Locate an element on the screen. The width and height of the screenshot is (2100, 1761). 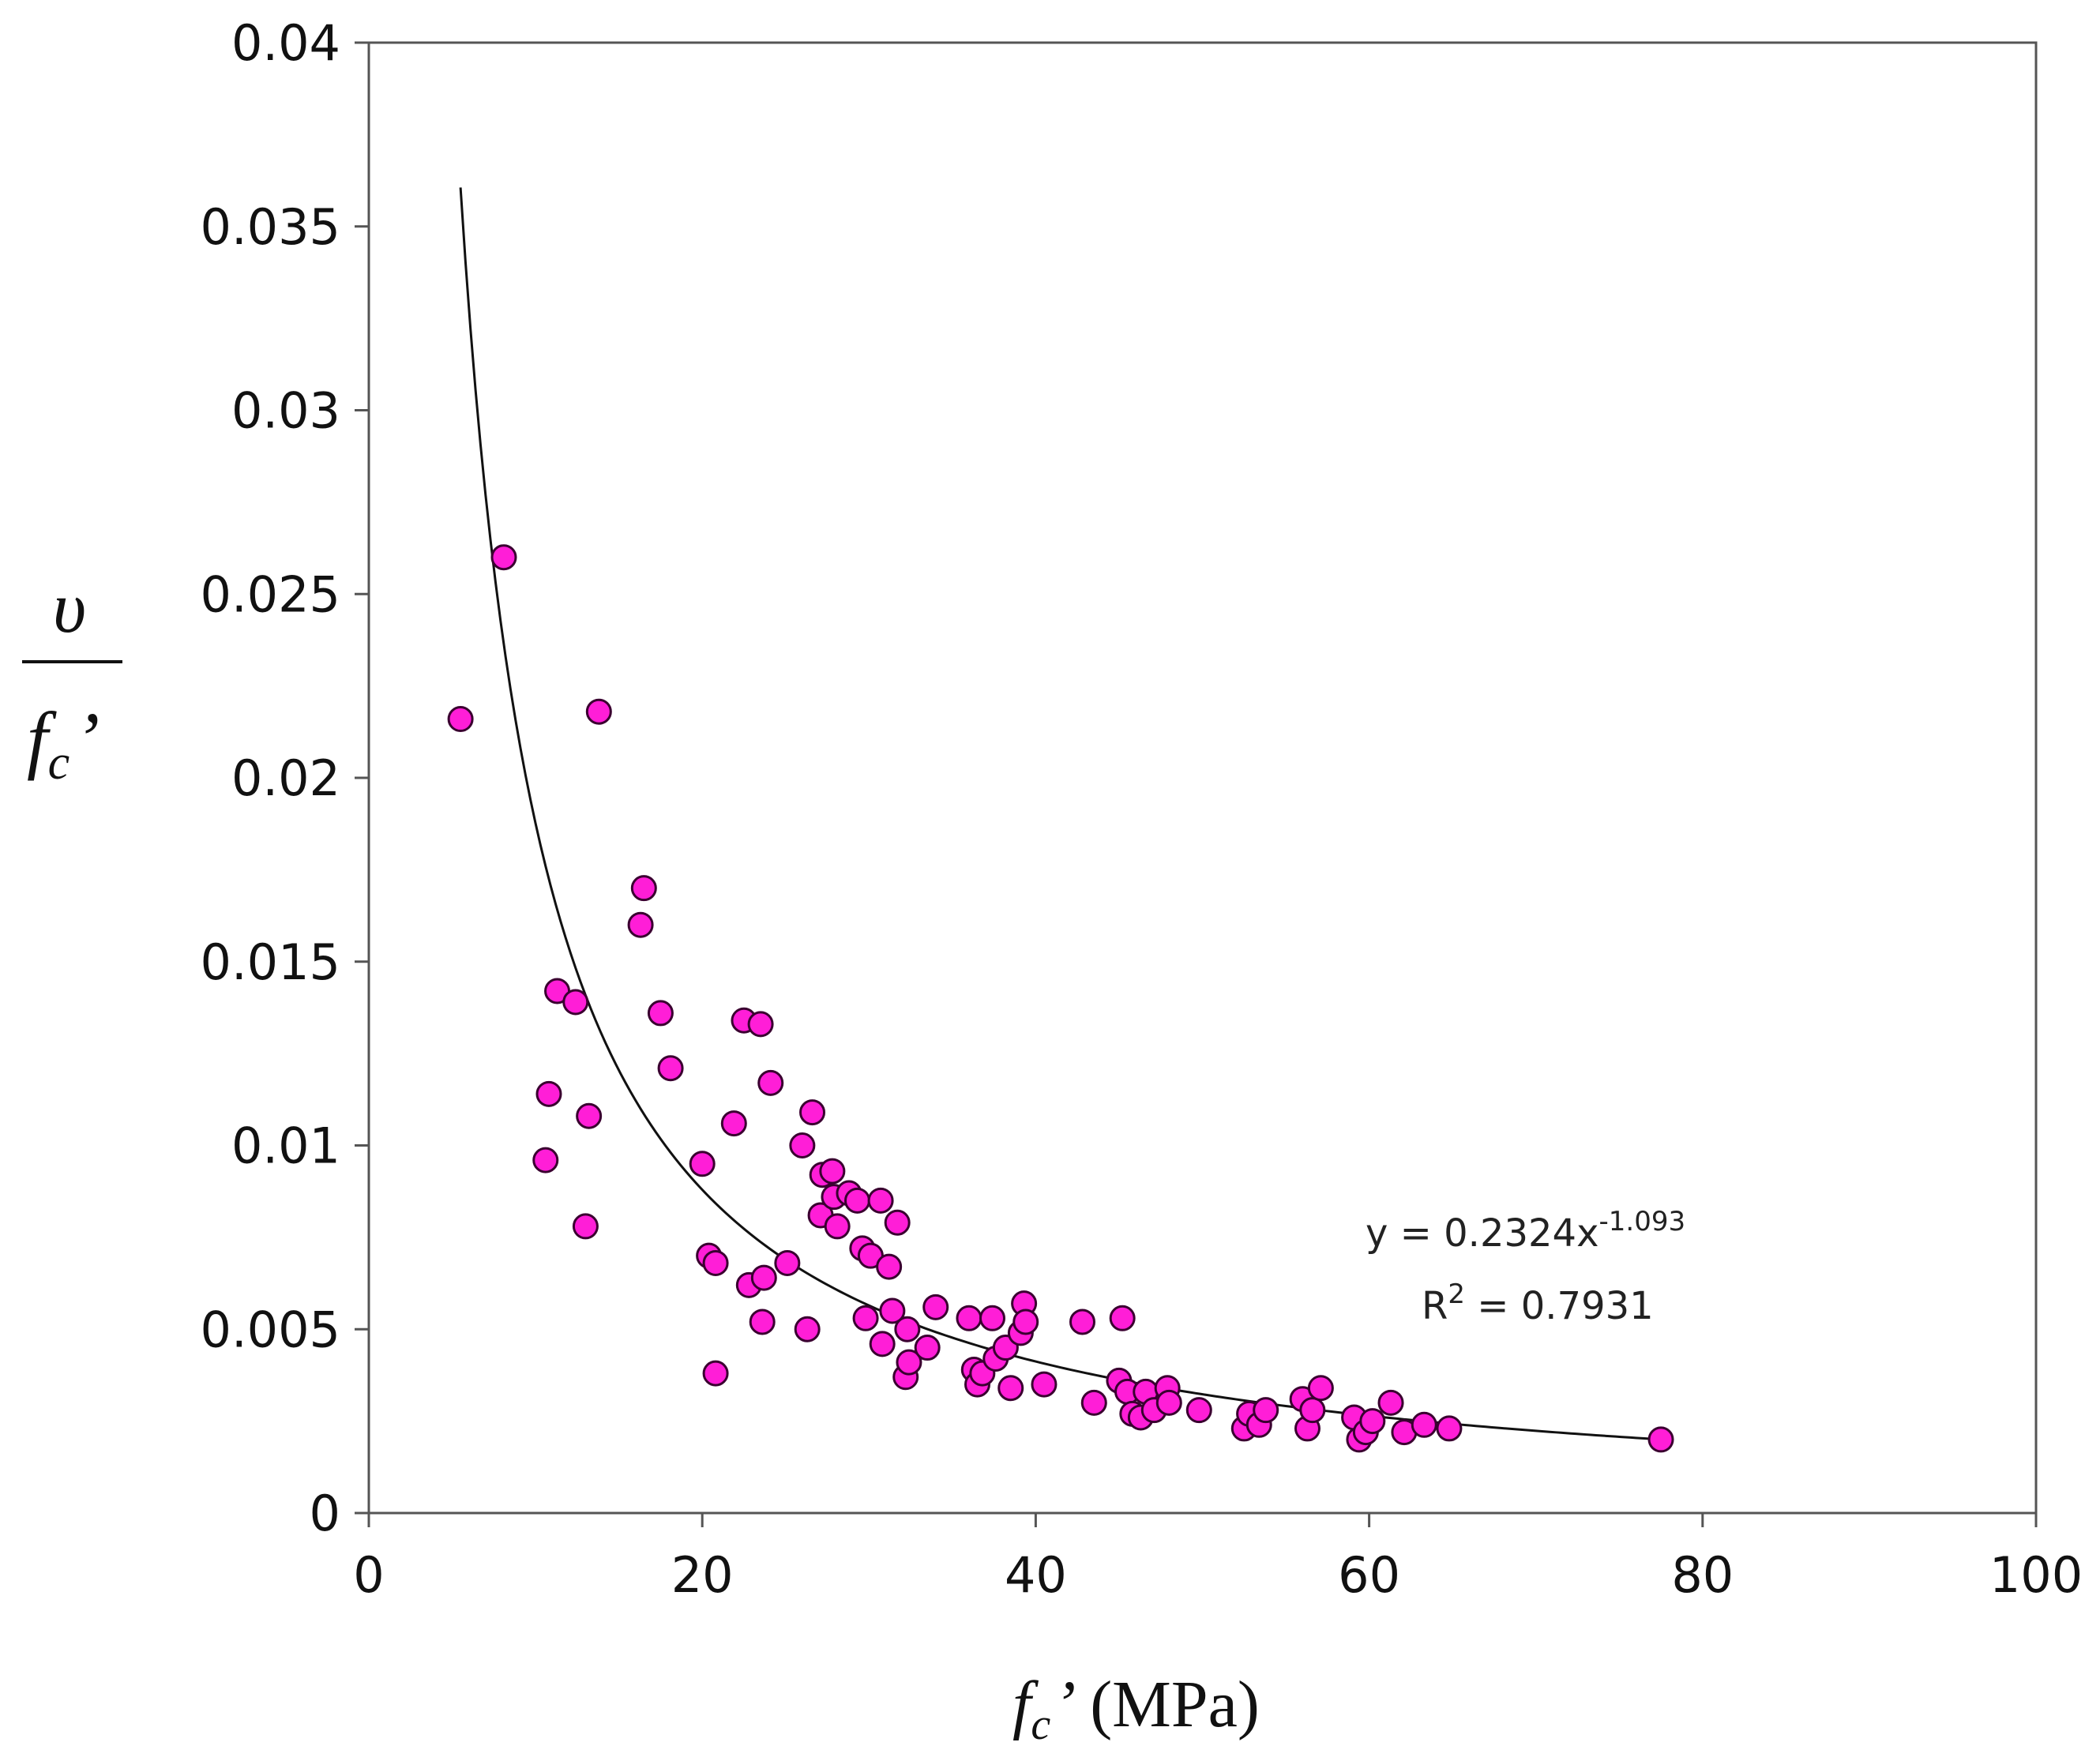
equation-exponent: -1.093 is located at coordinates (1642, 1221).